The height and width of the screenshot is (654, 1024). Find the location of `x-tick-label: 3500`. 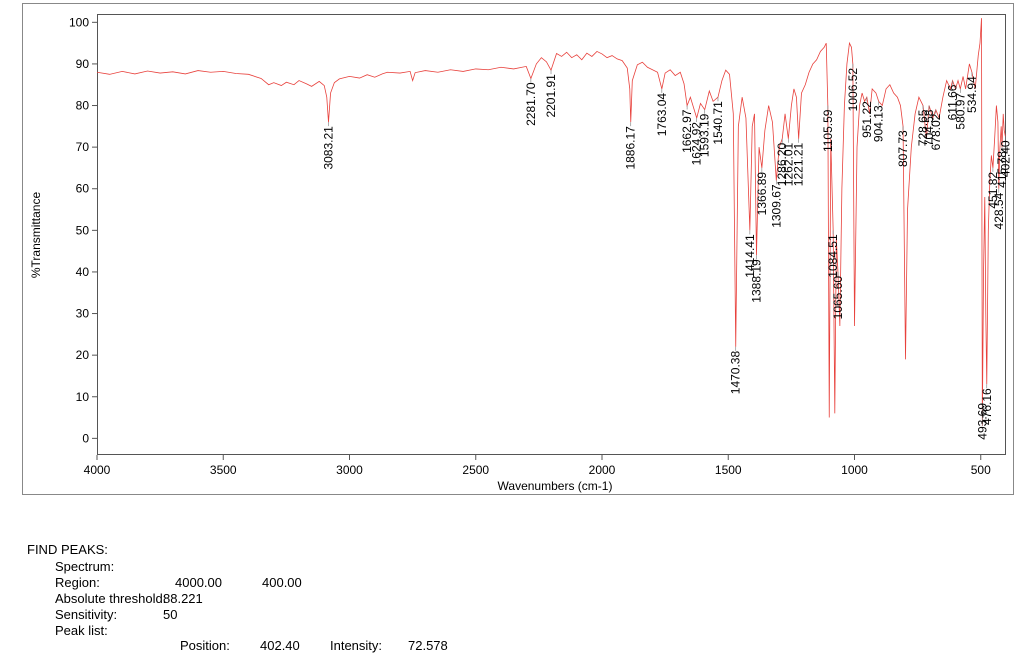

x-tick-label: 3500 is located at coordinates (223, 470).